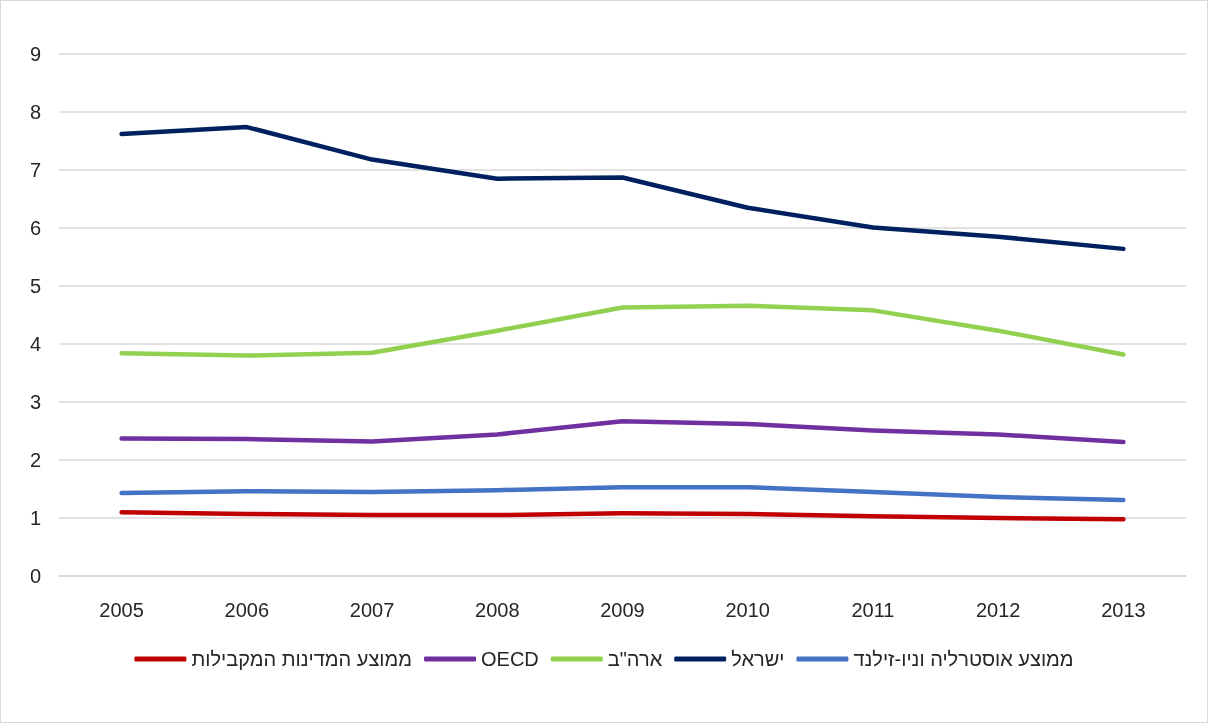 Image resolution: width=1208 pixels, height=725 pixels. Describe the element at coordinates (35, 518) in the screenshot. I see `y-tick-label: 1` at that location.